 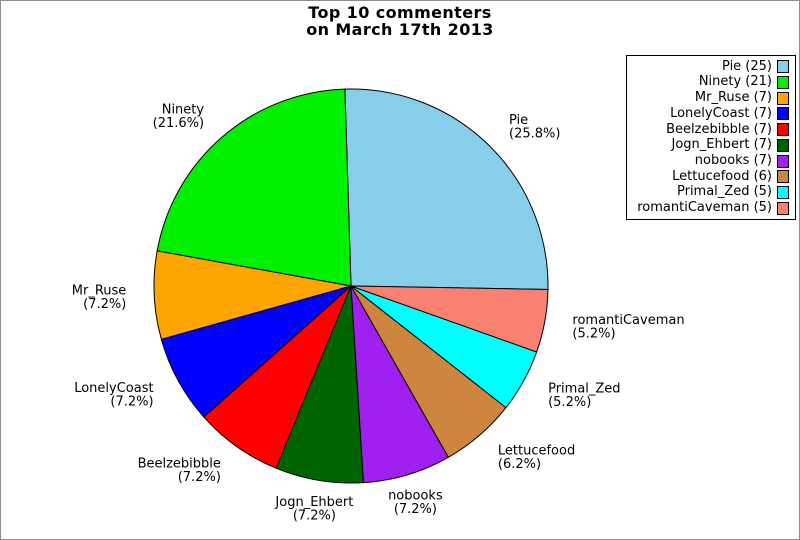 I want to click on chart-title-line1: Top 10 commenters, so click(x=400, y=12).